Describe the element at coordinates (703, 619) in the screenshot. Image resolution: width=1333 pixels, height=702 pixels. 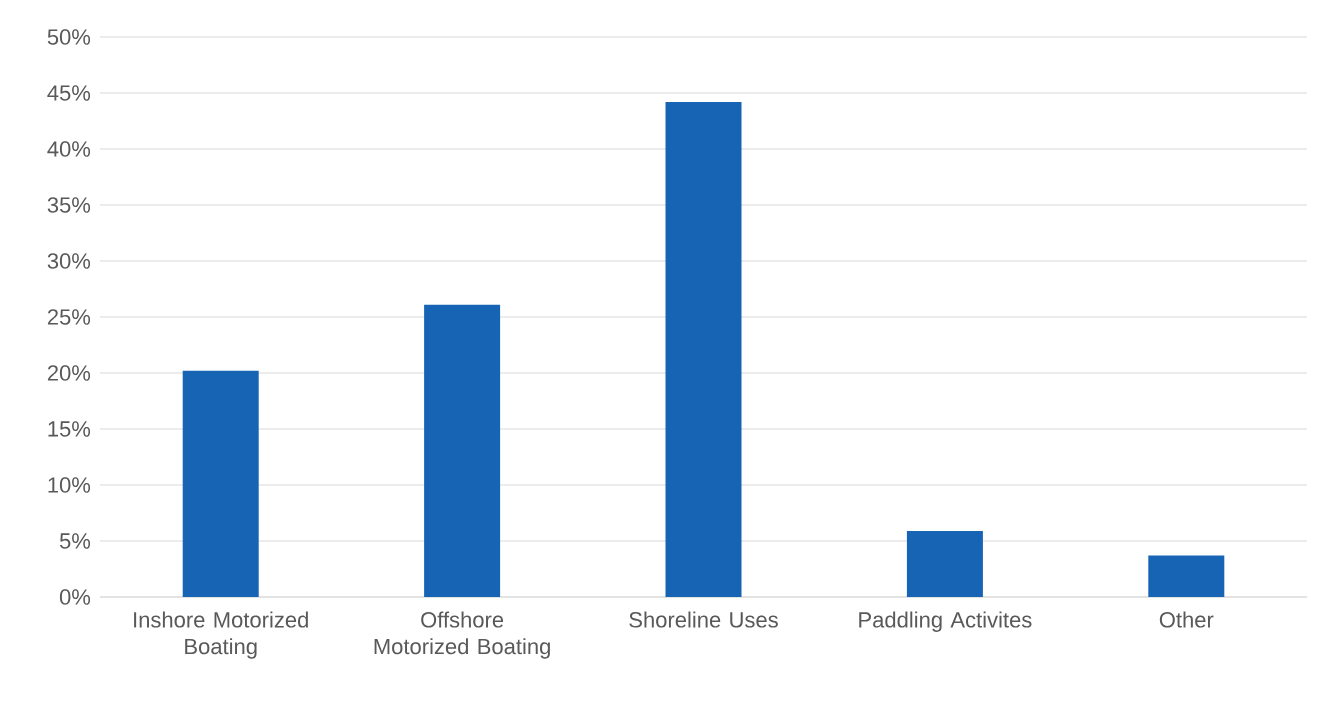
I see `x-tick-label: Shoreline Uses` at that location.